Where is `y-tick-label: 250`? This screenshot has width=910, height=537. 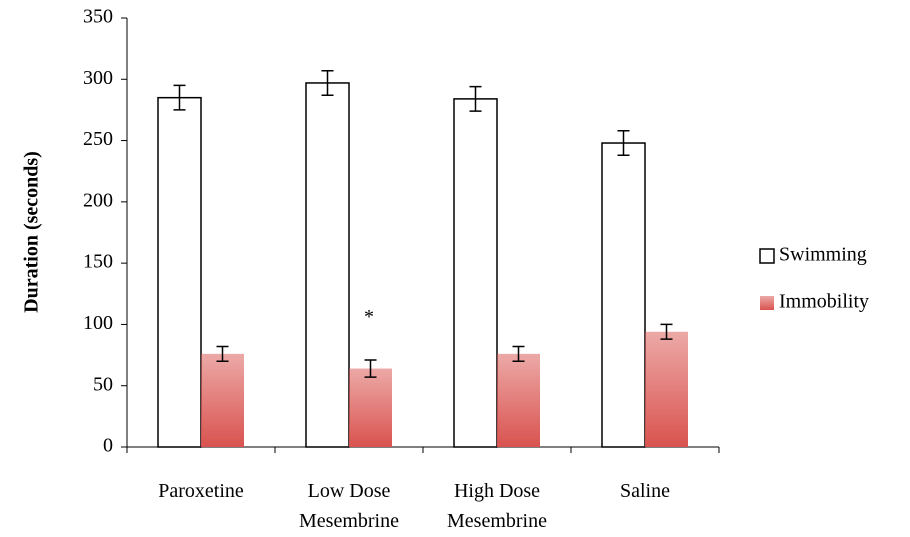
y-tick-label: 250 is located at coordinates (98, 139).